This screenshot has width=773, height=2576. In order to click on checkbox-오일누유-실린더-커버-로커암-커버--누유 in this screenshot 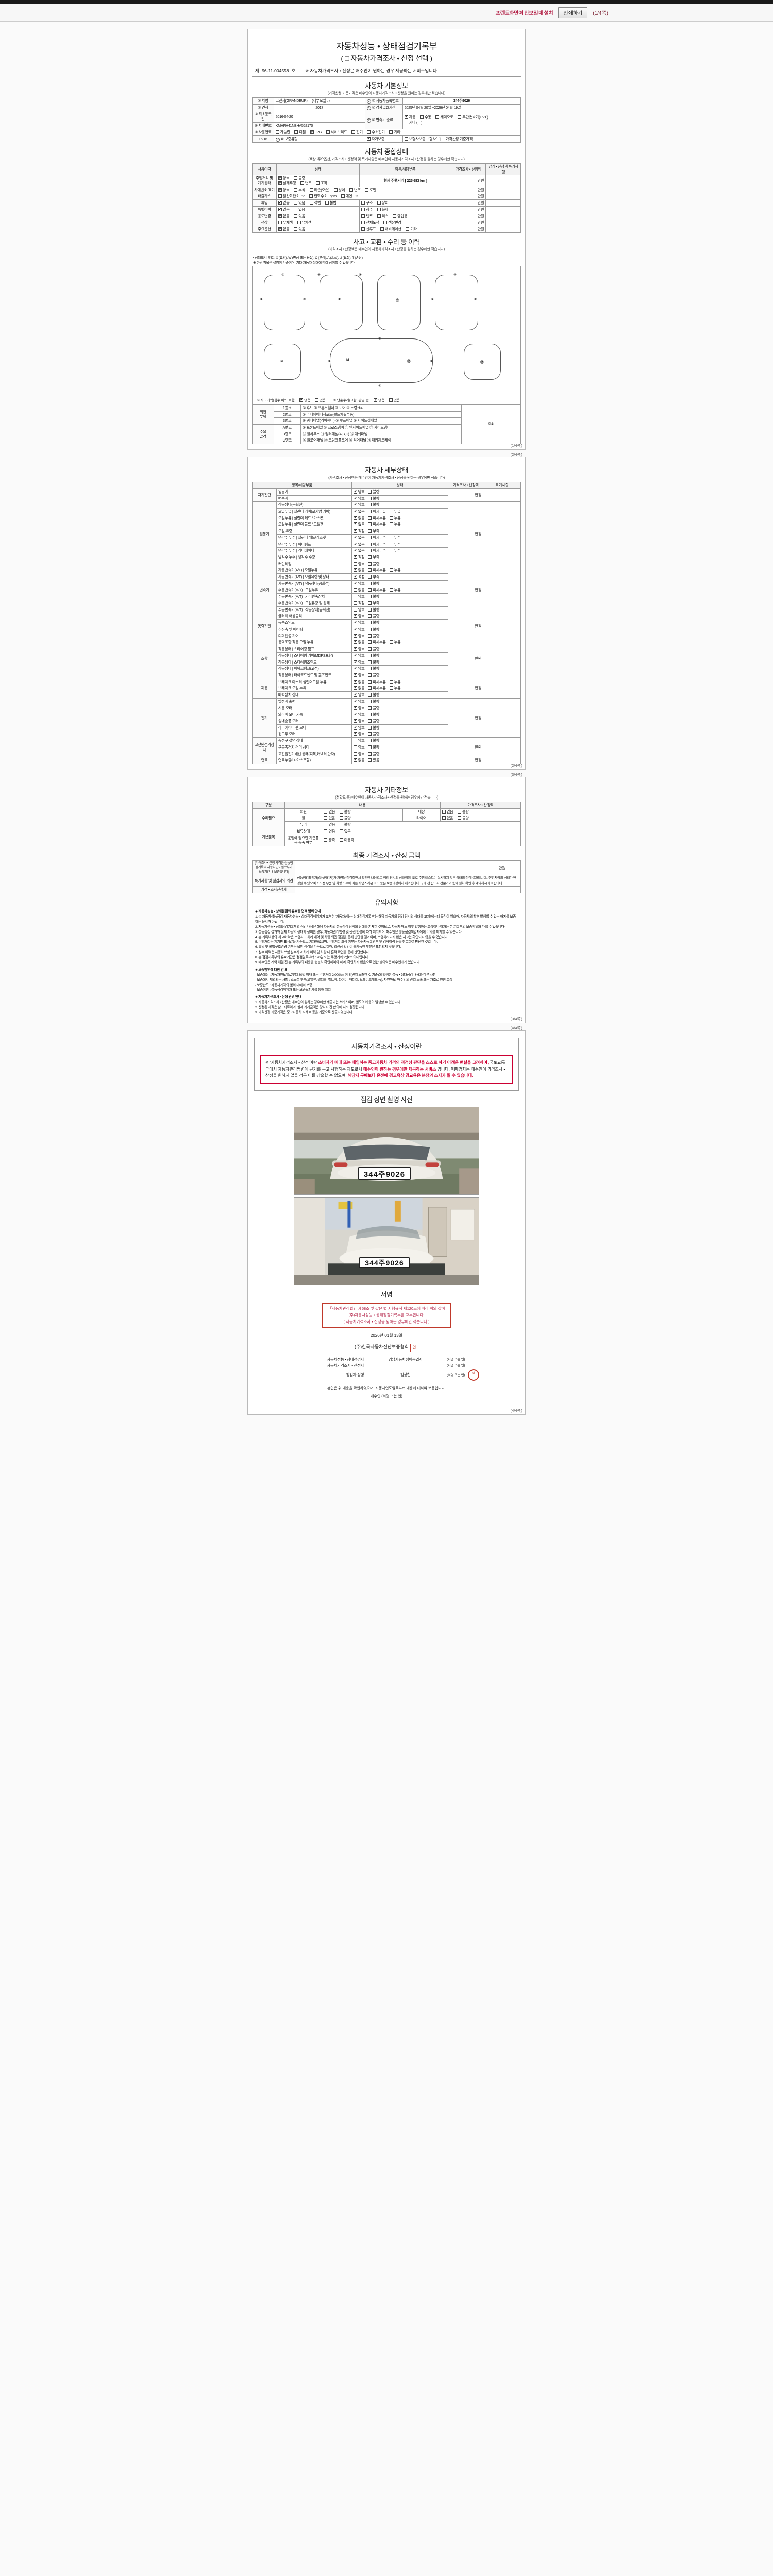, I will do `click(391, 511)`.